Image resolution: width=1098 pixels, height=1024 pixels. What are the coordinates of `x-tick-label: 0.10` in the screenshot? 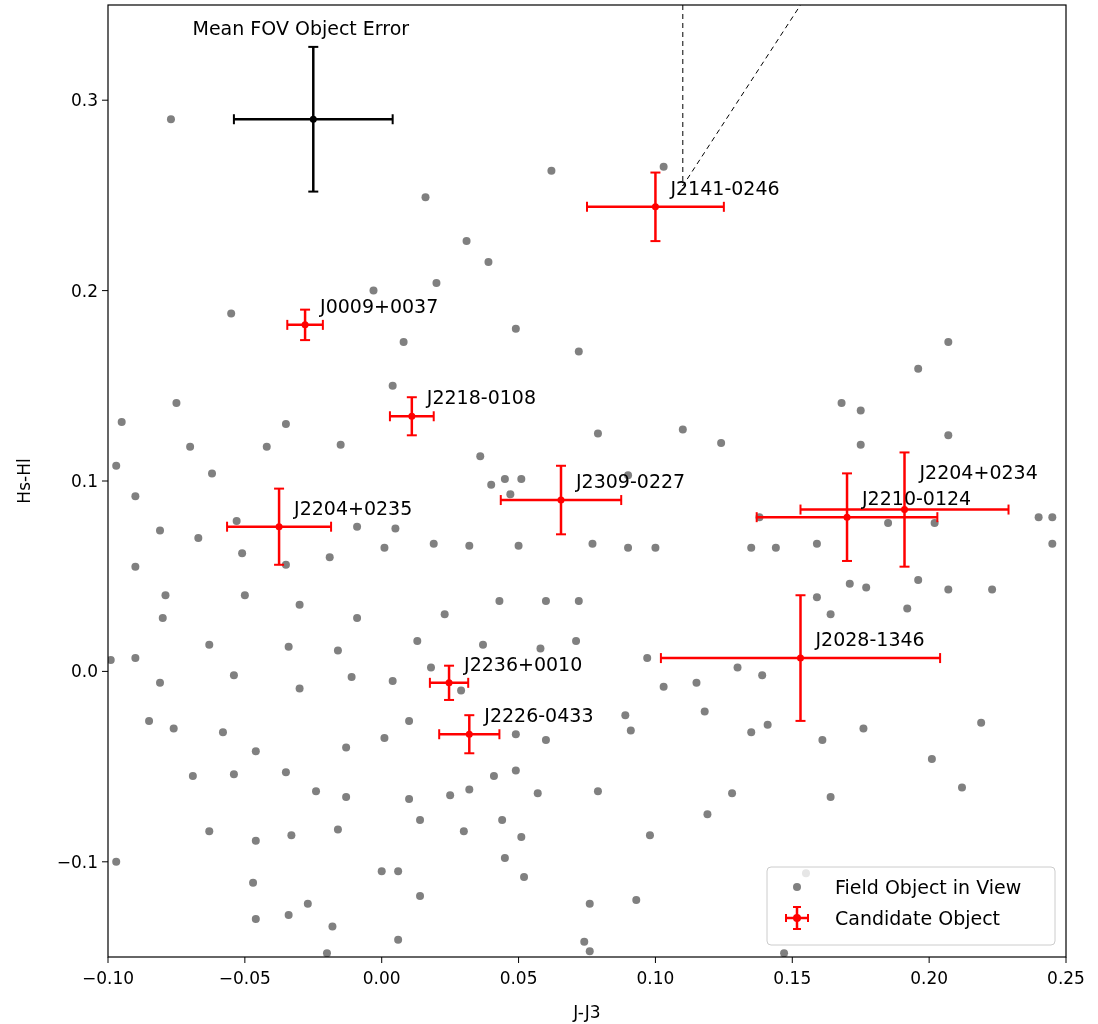 It's located at (655, 978).